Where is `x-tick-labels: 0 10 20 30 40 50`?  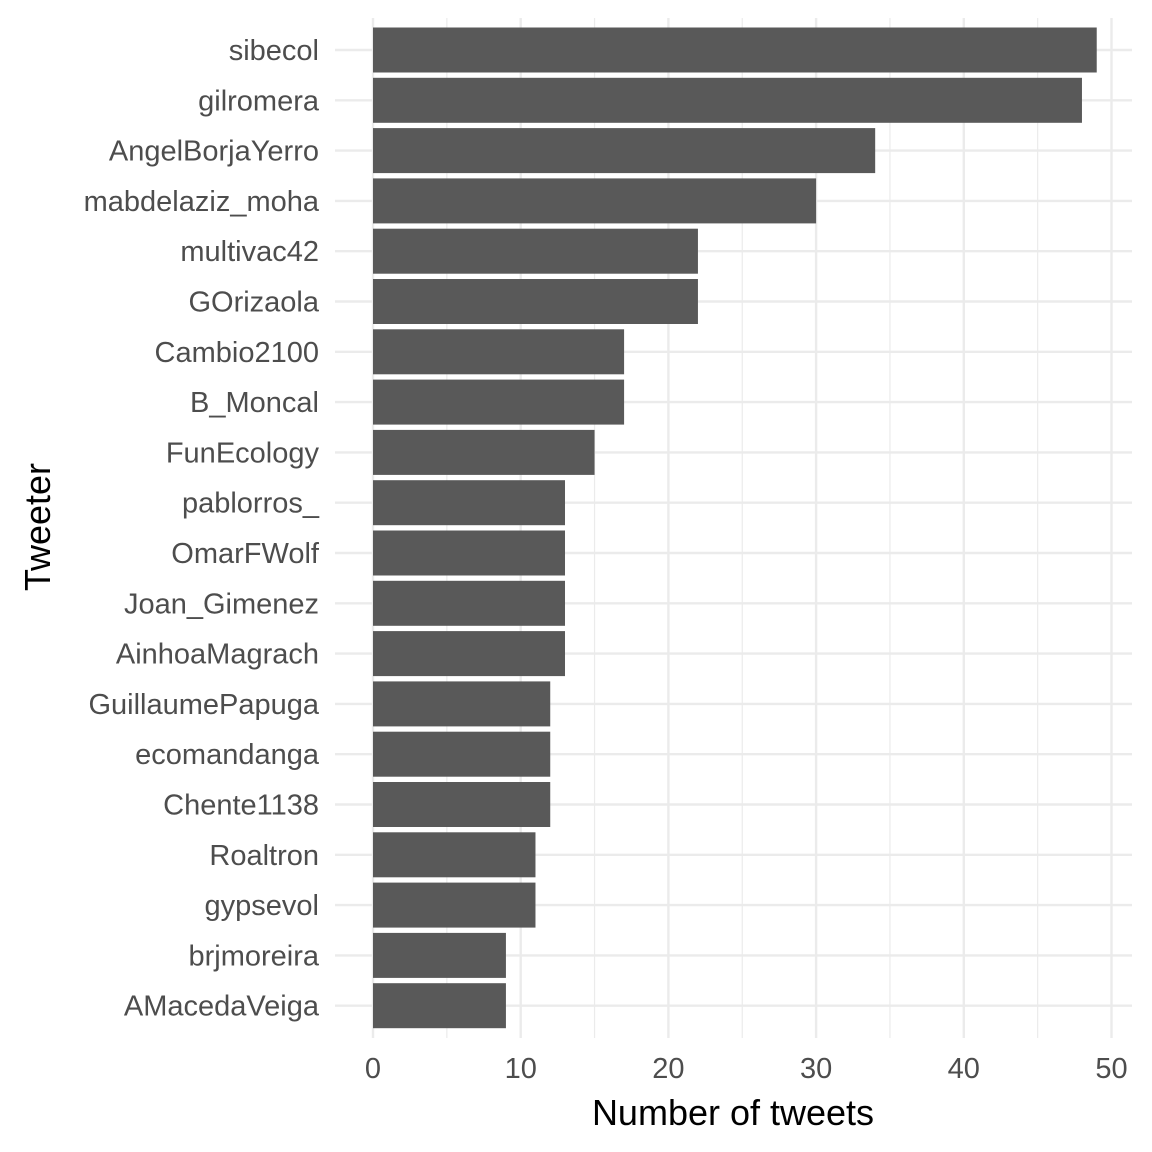
x-tick-labels: 0 10 20 30 40 50 is located at coordinates (746, 1069).